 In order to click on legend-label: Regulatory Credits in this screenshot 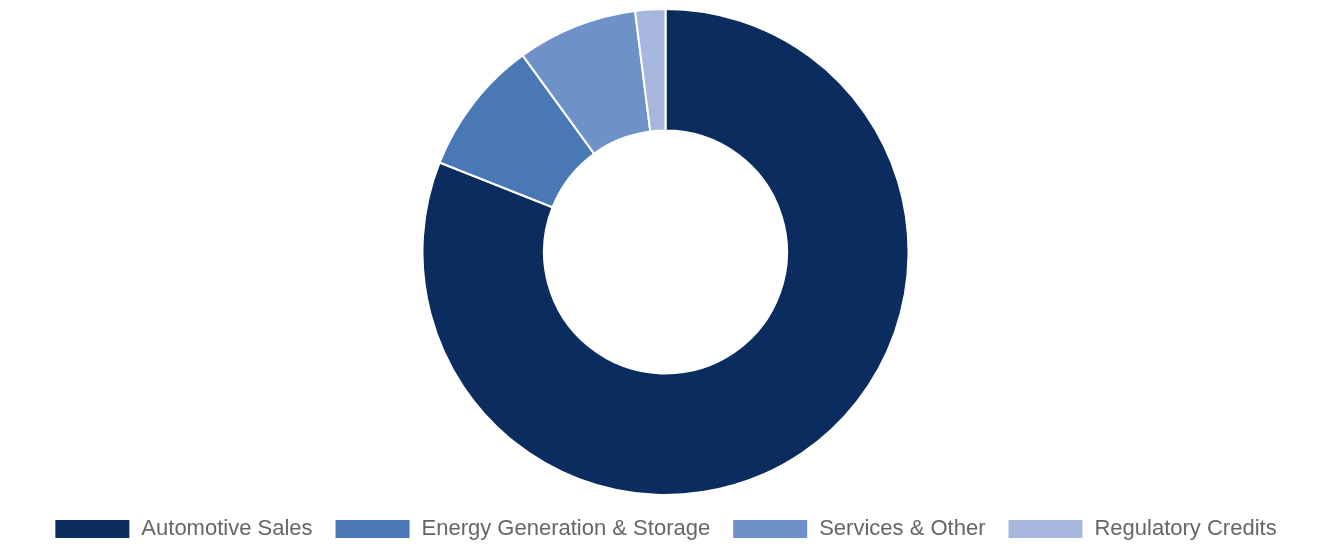, I will do `click(1185, 528)`.